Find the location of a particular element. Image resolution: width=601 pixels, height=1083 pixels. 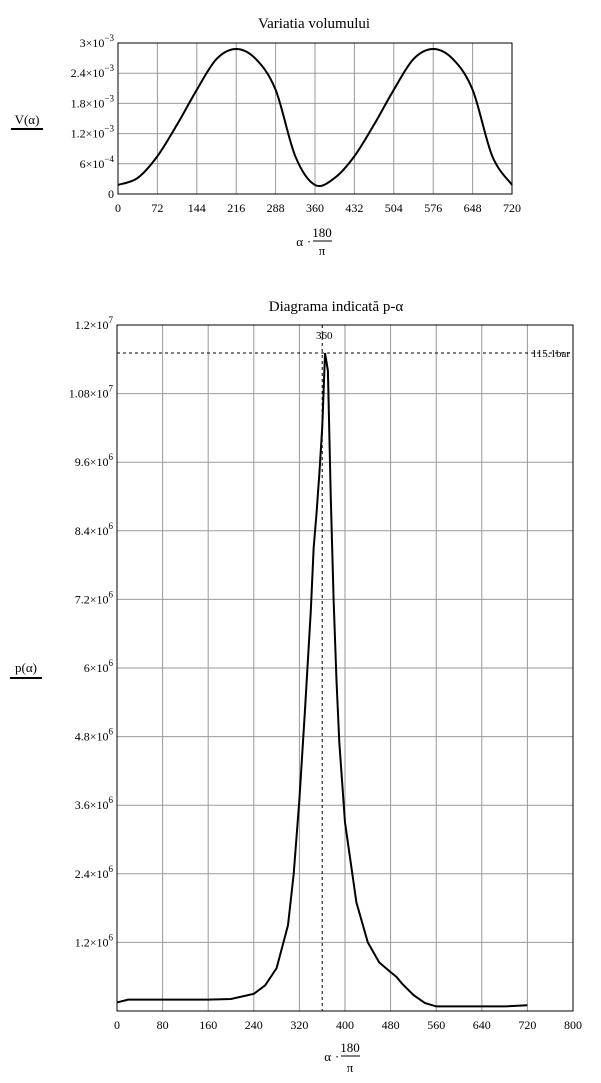

y-tick-label: 1.8×10⁻³ is located at coordinates (93, 101).